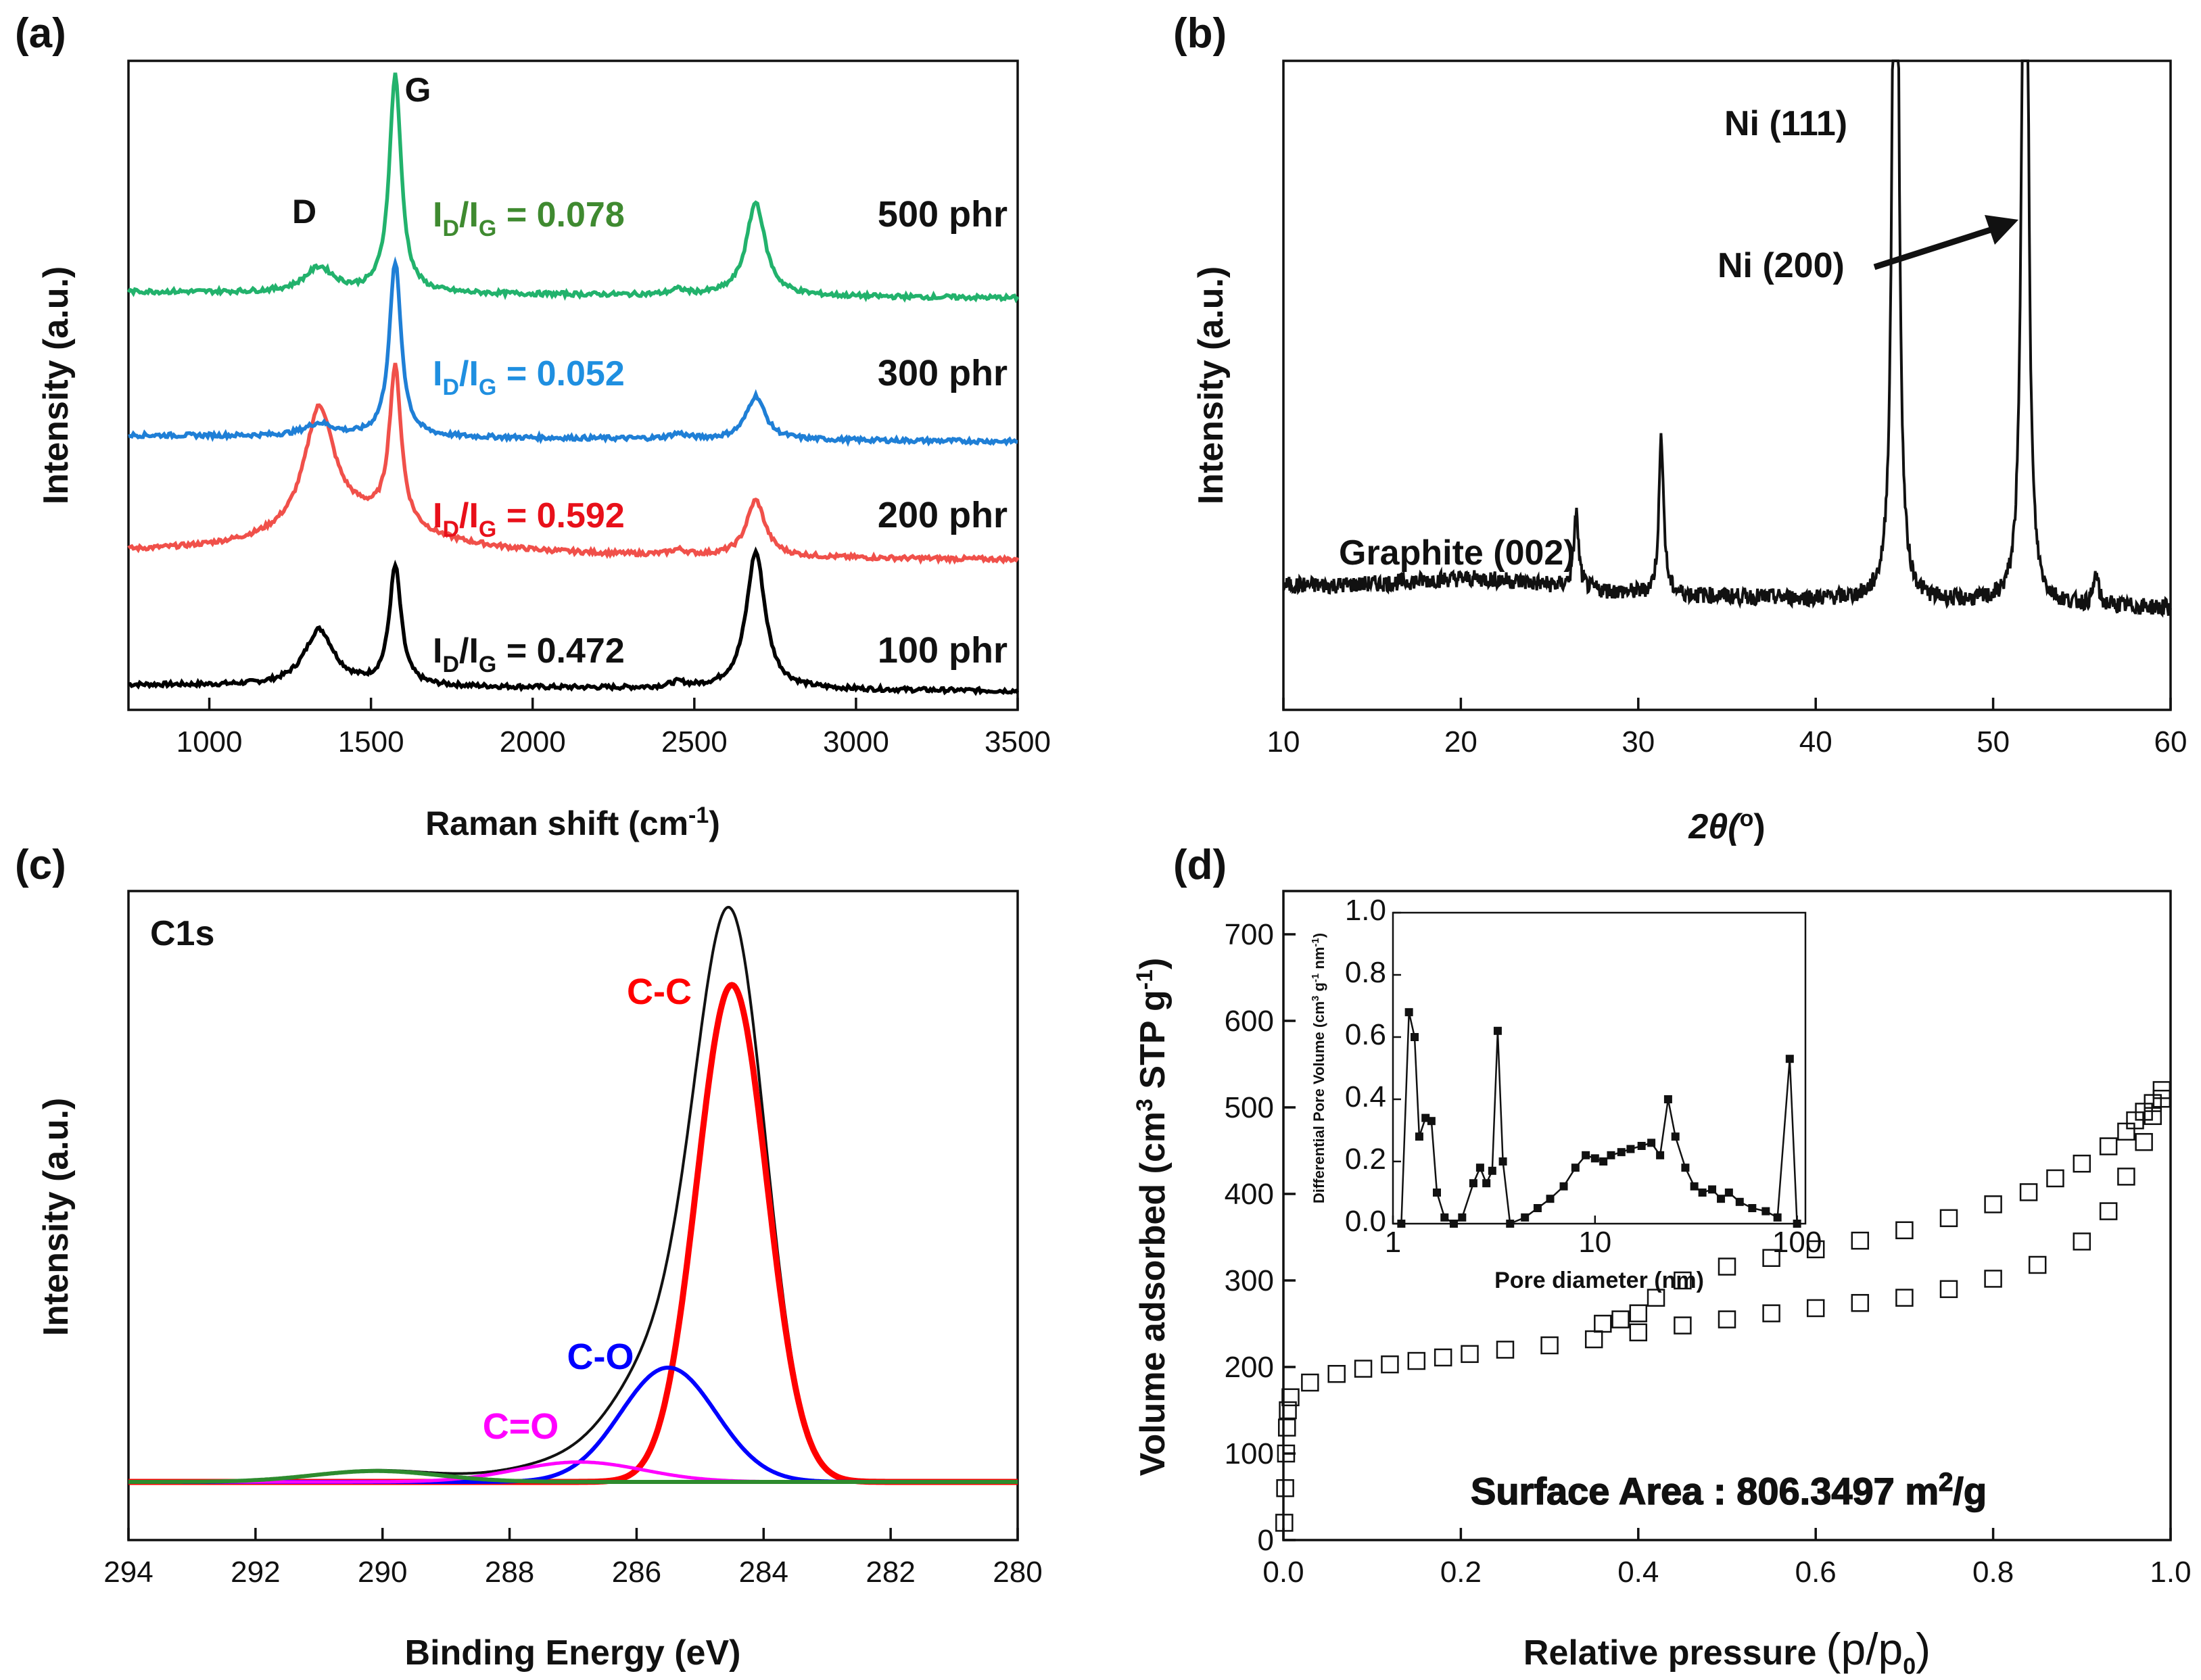 This screenshot has height=1680, width=2201. I want to click on series-label-100-phr: 100 phr, so click(943, 650).